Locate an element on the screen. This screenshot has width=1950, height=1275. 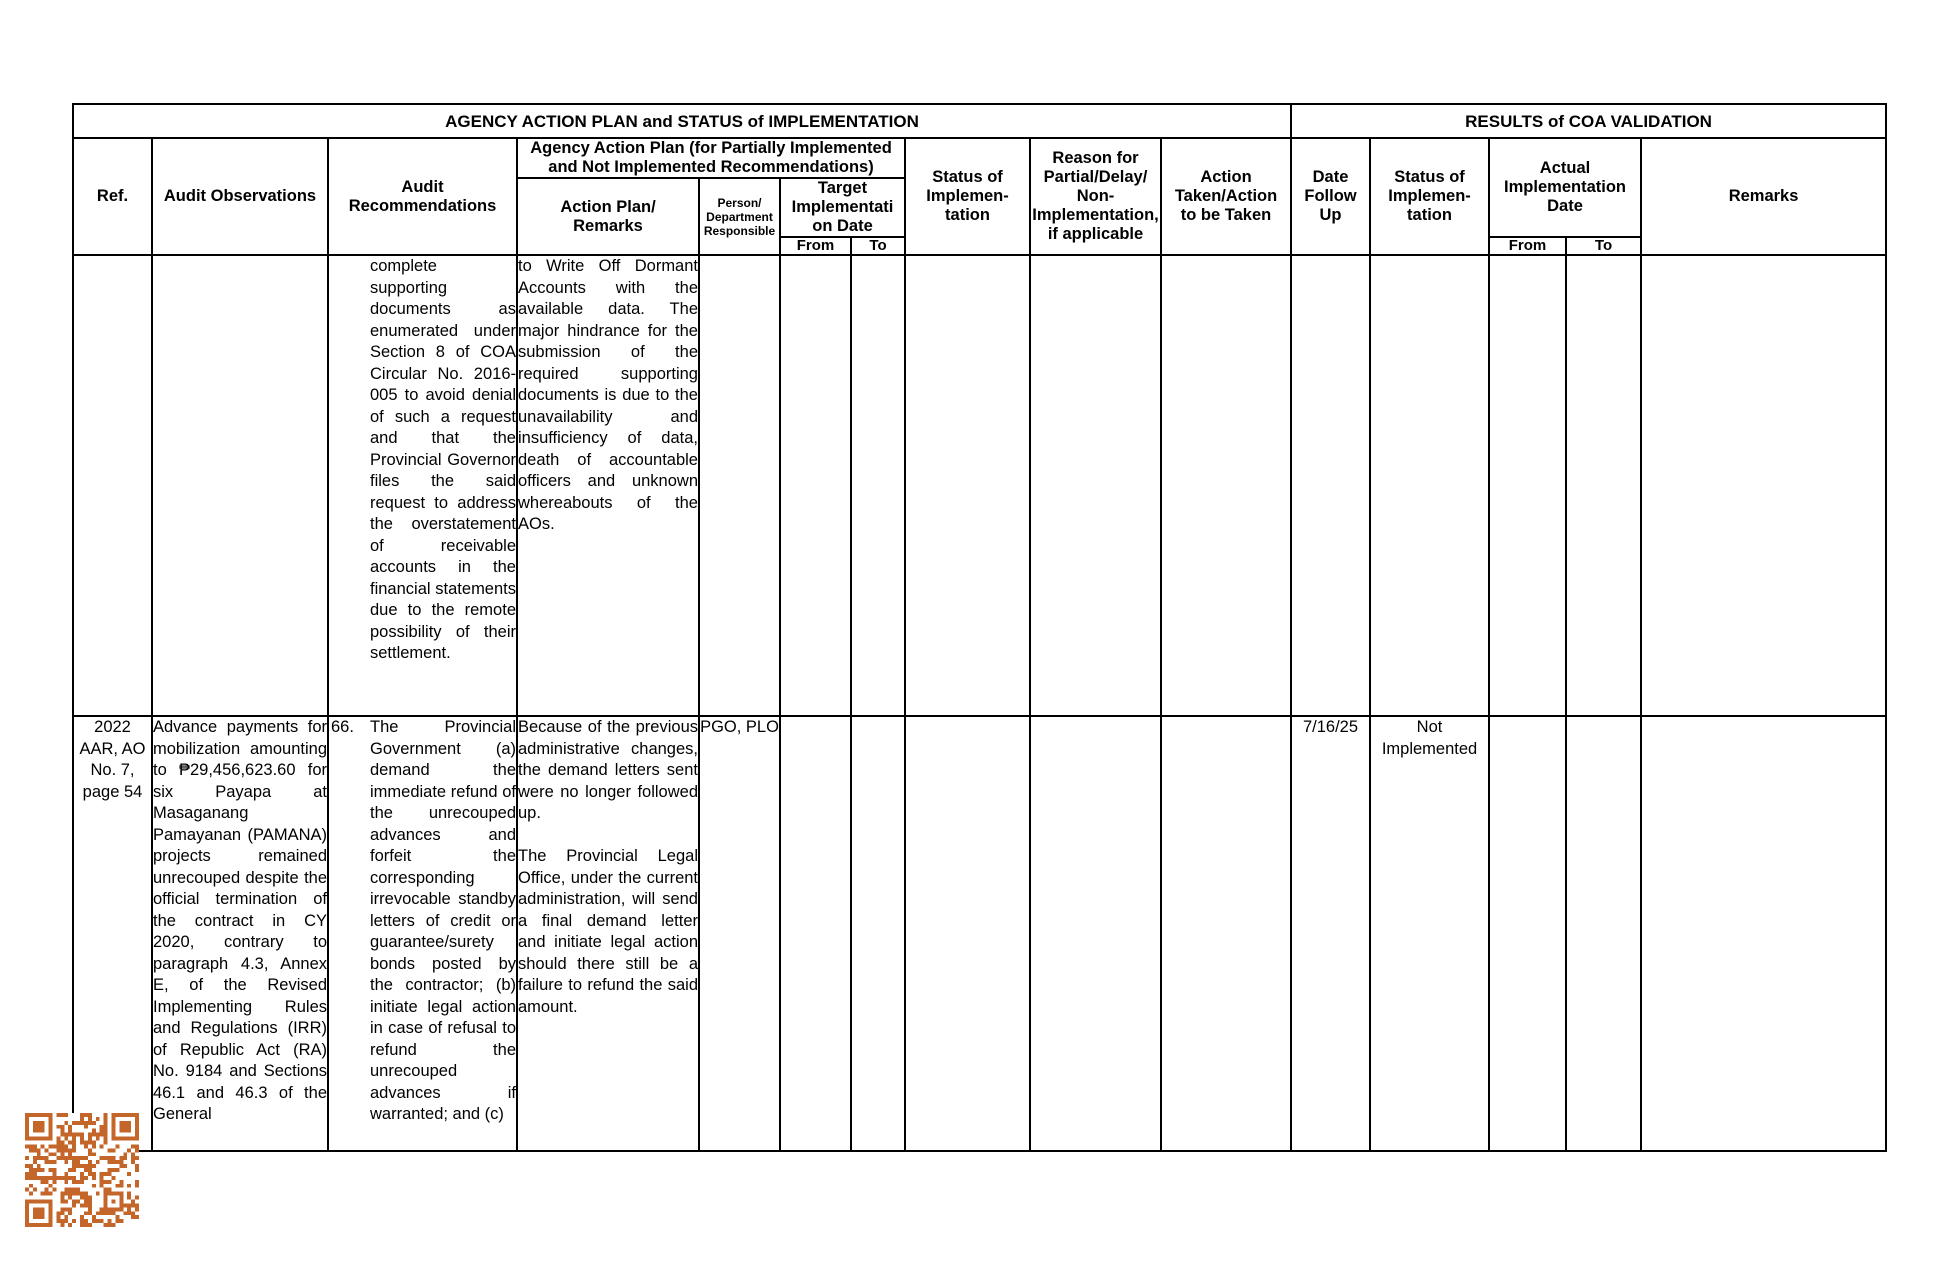
header-row-fromto: From To From To is located at coordinates (979, 246).